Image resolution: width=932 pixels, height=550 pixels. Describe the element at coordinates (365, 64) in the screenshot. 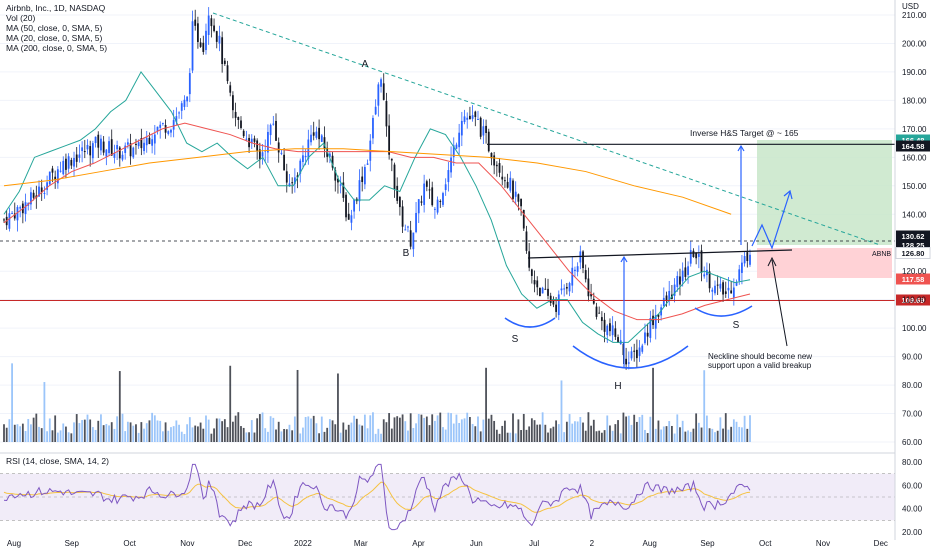

I see `pattern-label: A` at that location.